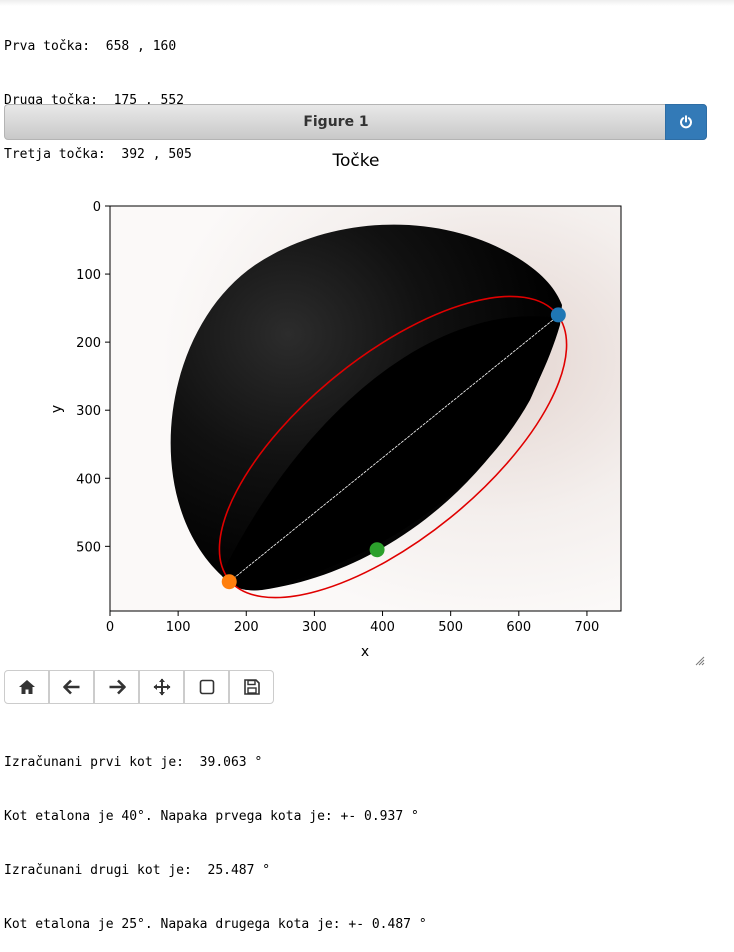  What do you see at coordinates (88, 411) in the screenshot?
I see `y-tick-label: 300` at bounding box center [88, 411].